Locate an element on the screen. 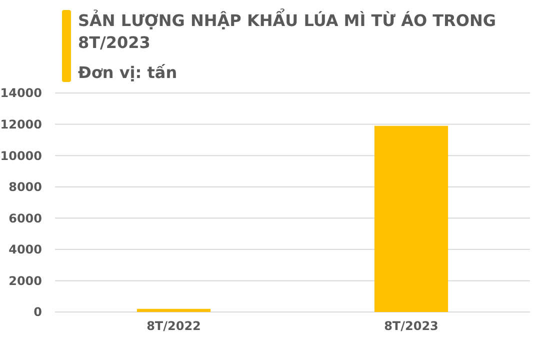 This screenshot has height=346, width=547. x-tick-label: 8T/2023 is located at coordinates (411, 326).